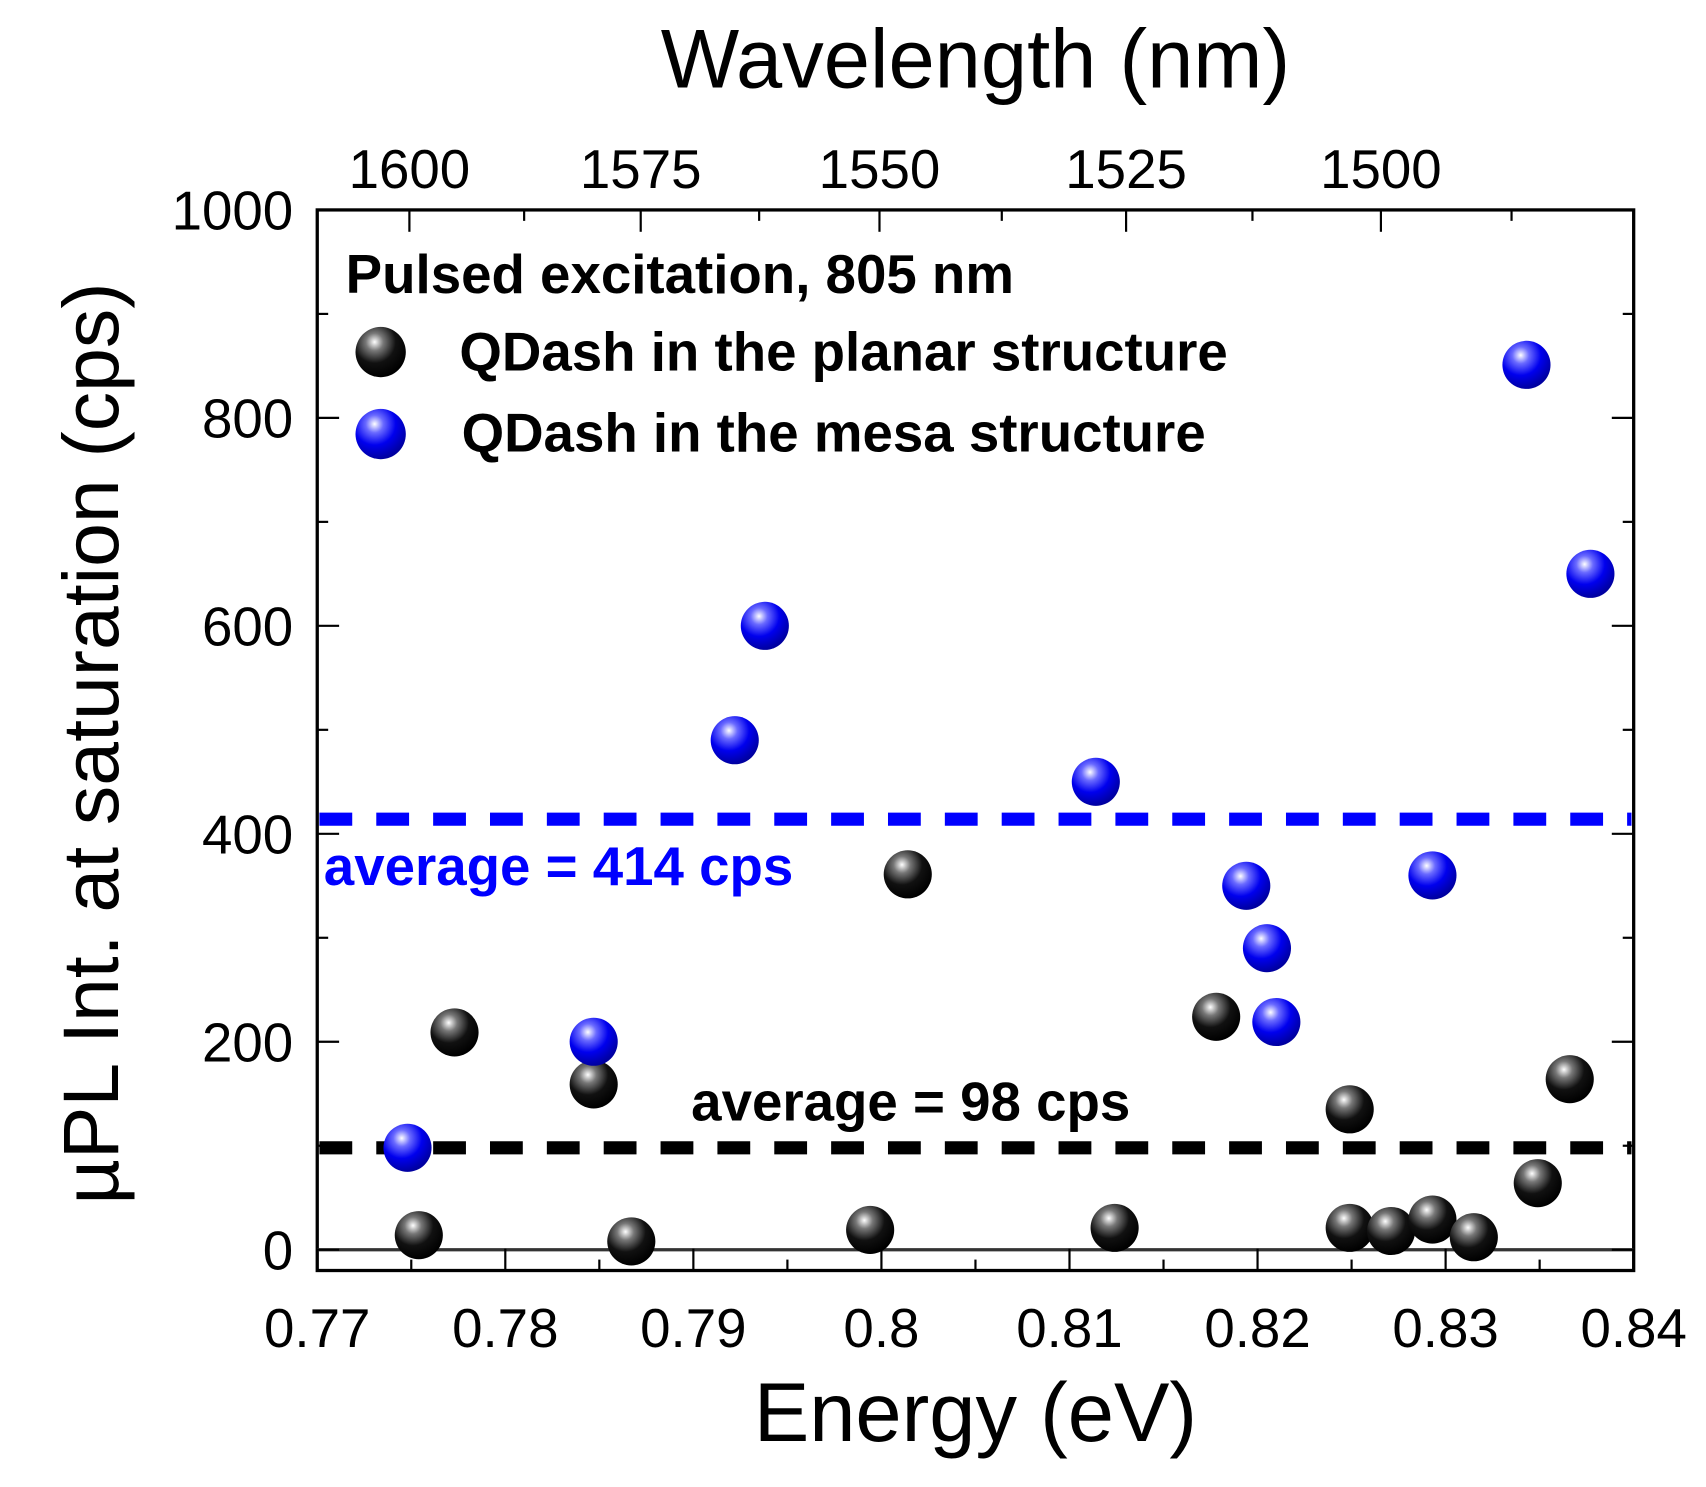 The width and height of the screenshot is (1706, 1487). I want to click on x2-tick-label: 1525, so click(1126, 169).